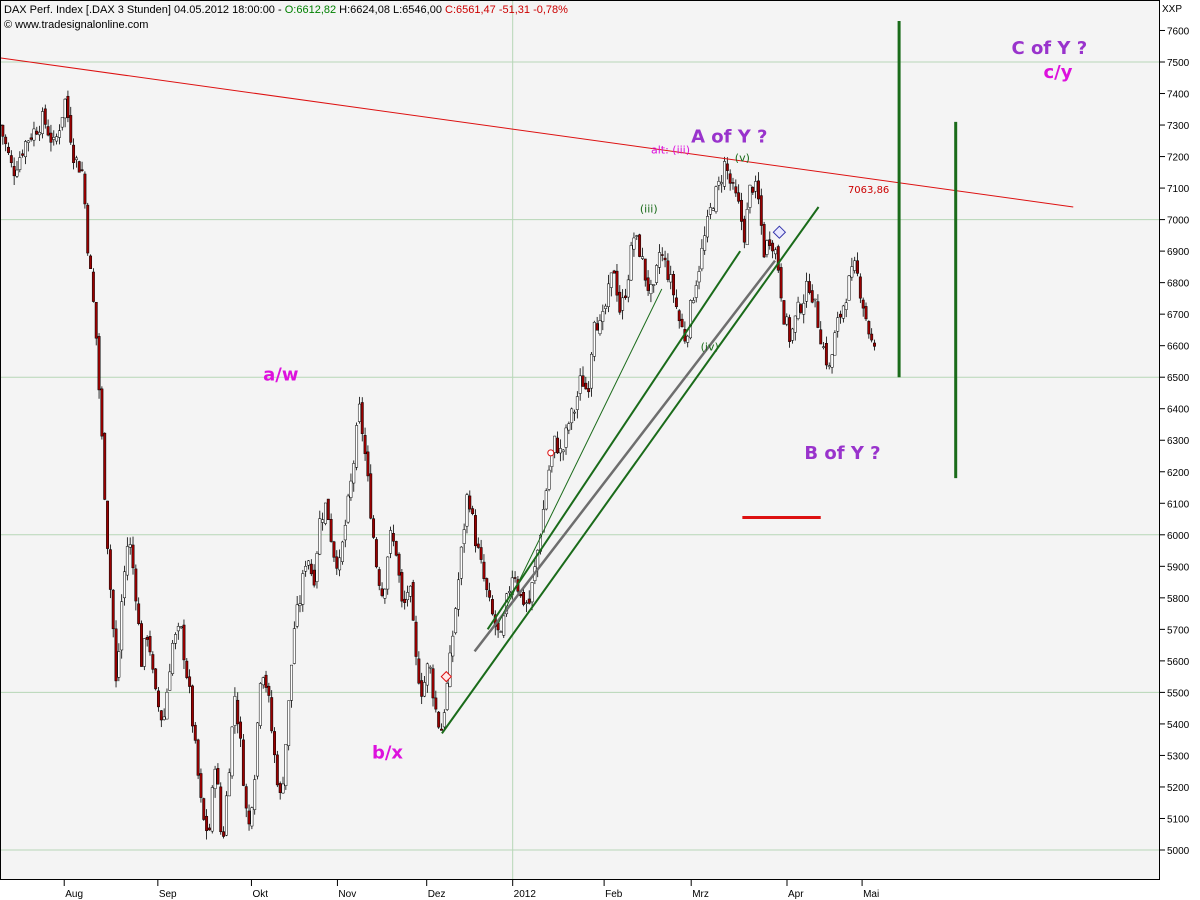 The height and width of the screenshot is (900, 1200). What do you see at coordinates (1178, 441) in the screenshot?
I see `y-tick-label: 6300` at bounding box center [1178, 441].